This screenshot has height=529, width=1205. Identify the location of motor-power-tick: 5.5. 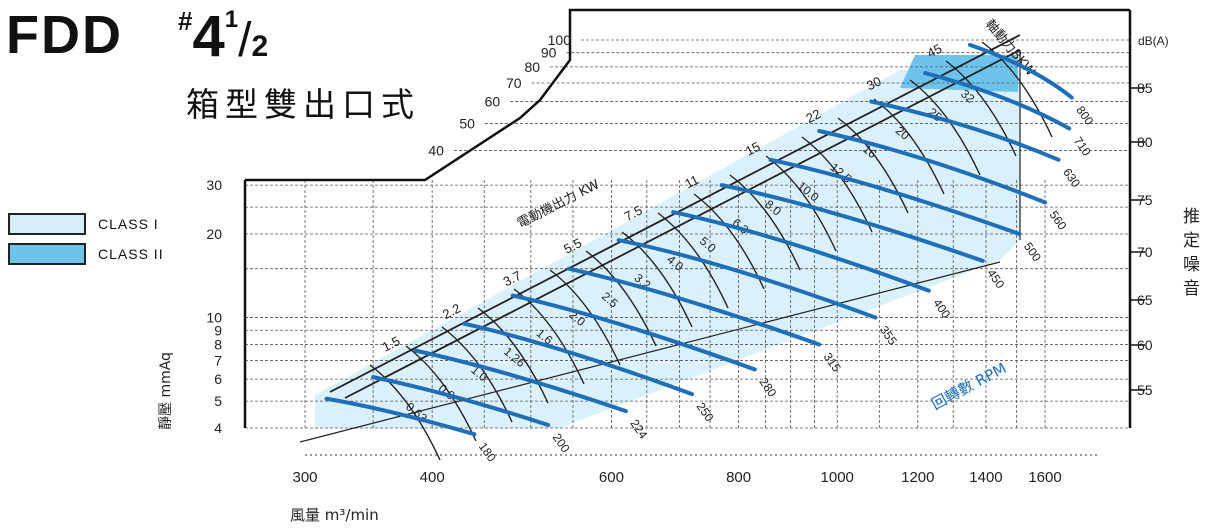
(572, 246).